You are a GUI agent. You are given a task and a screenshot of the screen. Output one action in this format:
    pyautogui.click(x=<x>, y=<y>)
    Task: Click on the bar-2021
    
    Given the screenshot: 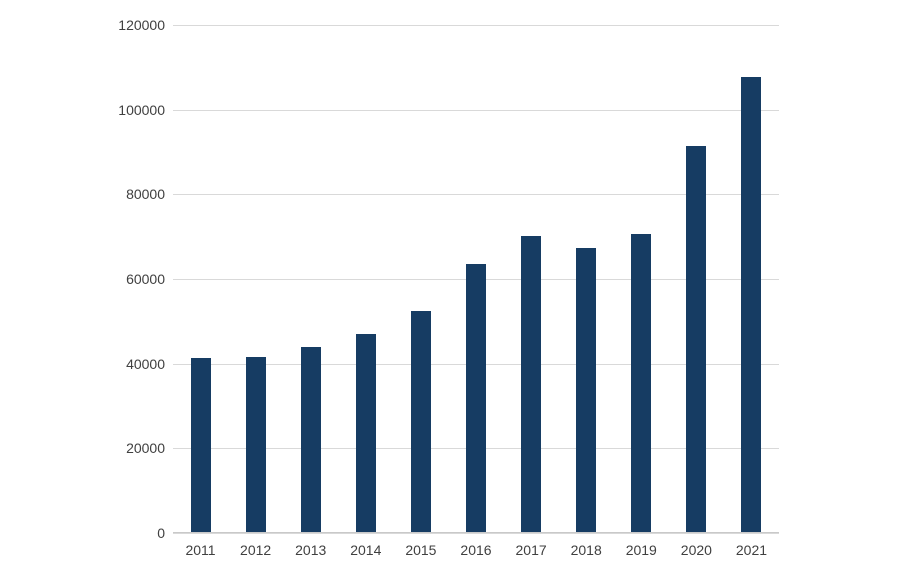 What is the action you would take?
    pyautogui.click(x=751, y=305)
    